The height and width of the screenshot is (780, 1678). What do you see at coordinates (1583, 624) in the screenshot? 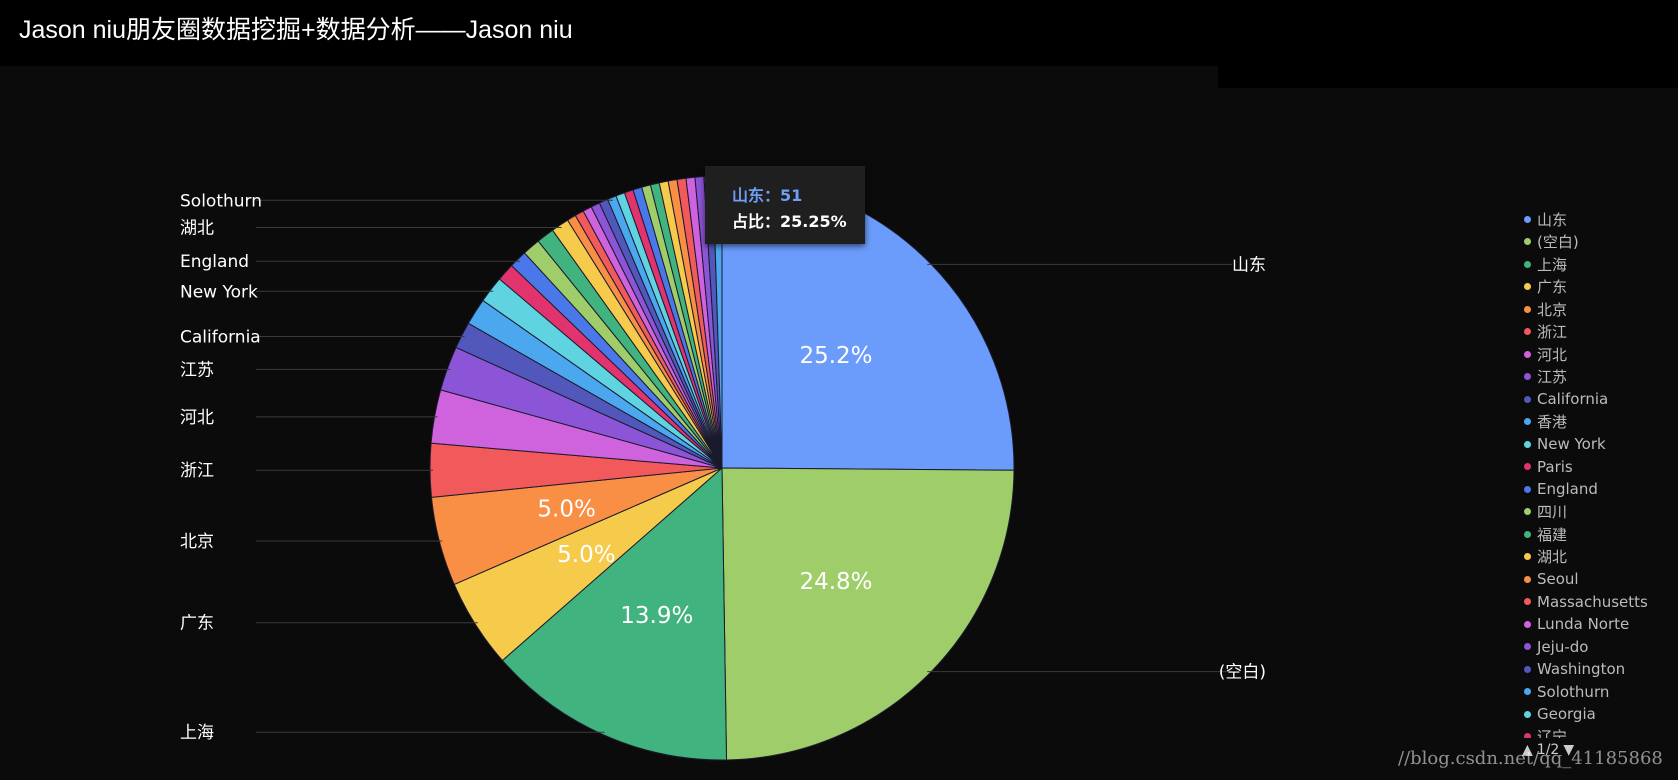
I see `legend-item-label: Lunda Norte` at bounding box center [1583, 624].